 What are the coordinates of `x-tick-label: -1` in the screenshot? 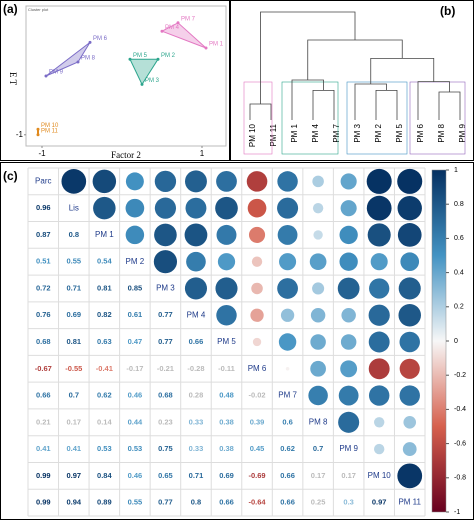 It's located at (42, 153).